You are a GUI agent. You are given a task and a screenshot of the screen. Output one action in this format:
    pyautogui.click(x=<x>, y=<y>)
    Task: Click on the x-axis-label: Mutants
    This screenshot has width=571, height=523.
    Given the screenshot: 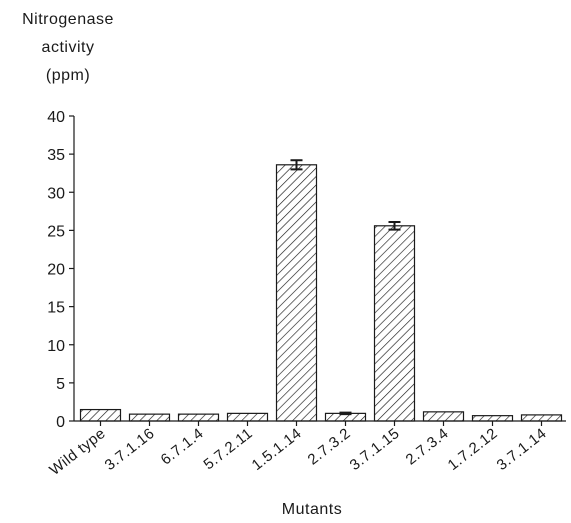 What is the action you would take?
    pyautogui.click(x=312, y=509)
    